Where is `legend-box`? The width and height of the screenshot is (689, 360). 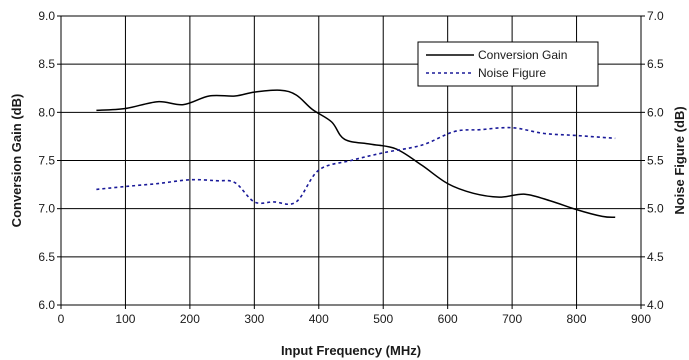 legend-box is located at coordinates (508, 64).